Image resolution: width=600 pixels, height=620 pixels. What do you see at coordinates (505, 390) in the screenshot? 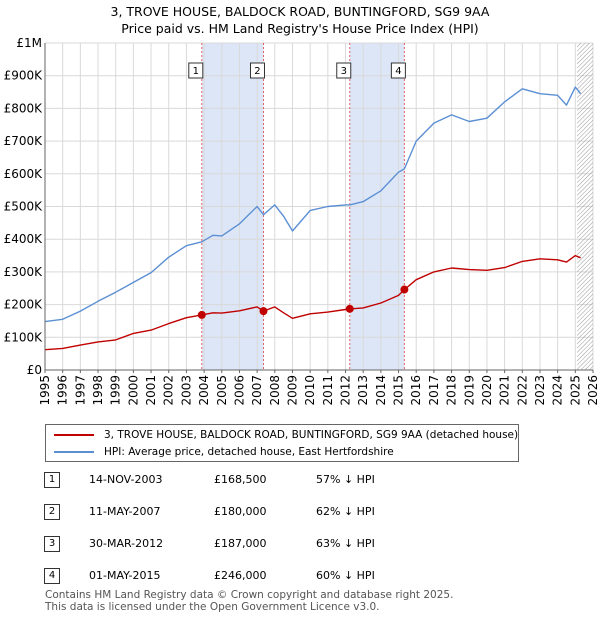
I see `x-tick-label: 2021` at bounding box center [505, 390].